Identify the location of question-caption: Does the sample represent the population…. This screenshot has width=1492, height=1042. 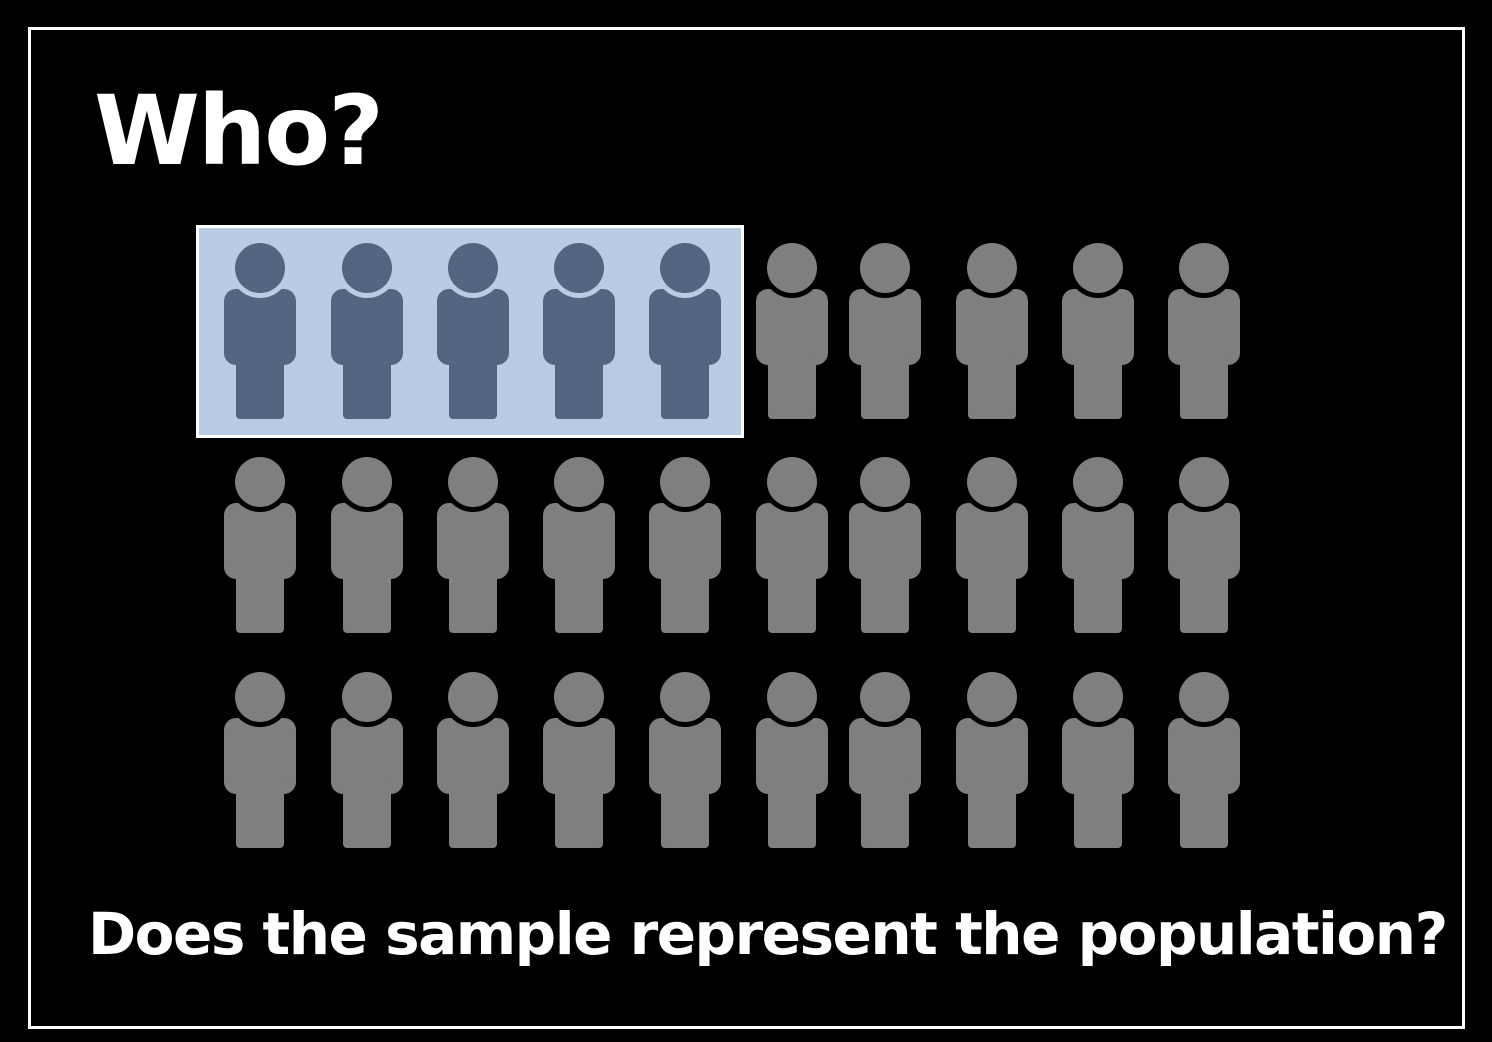
(768, 934).